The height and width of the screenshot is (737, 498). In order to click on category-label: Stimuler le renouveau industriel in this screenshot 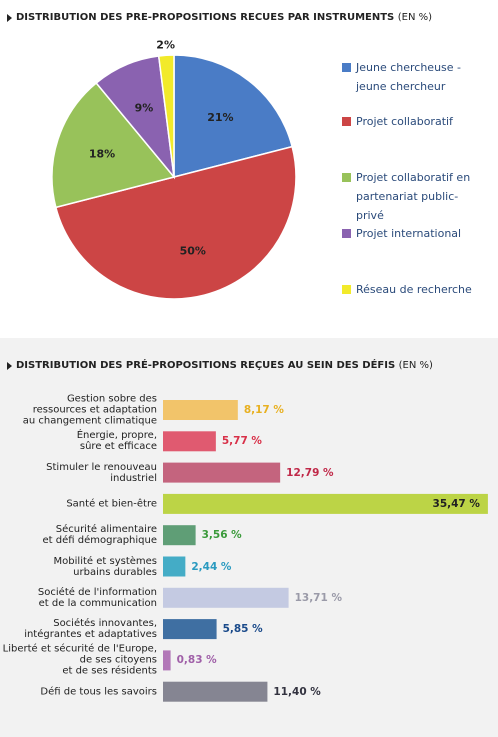, I will do `click(101, 472)`.